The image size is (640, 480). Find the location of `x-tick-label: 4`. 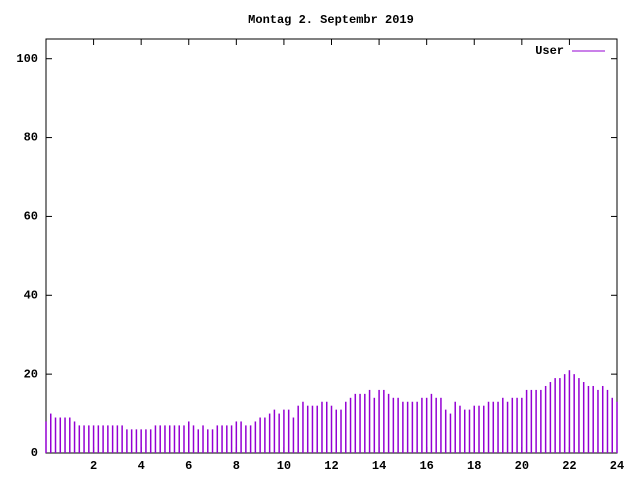

x-tick-label: 4 is located at coordinates (141, 466).